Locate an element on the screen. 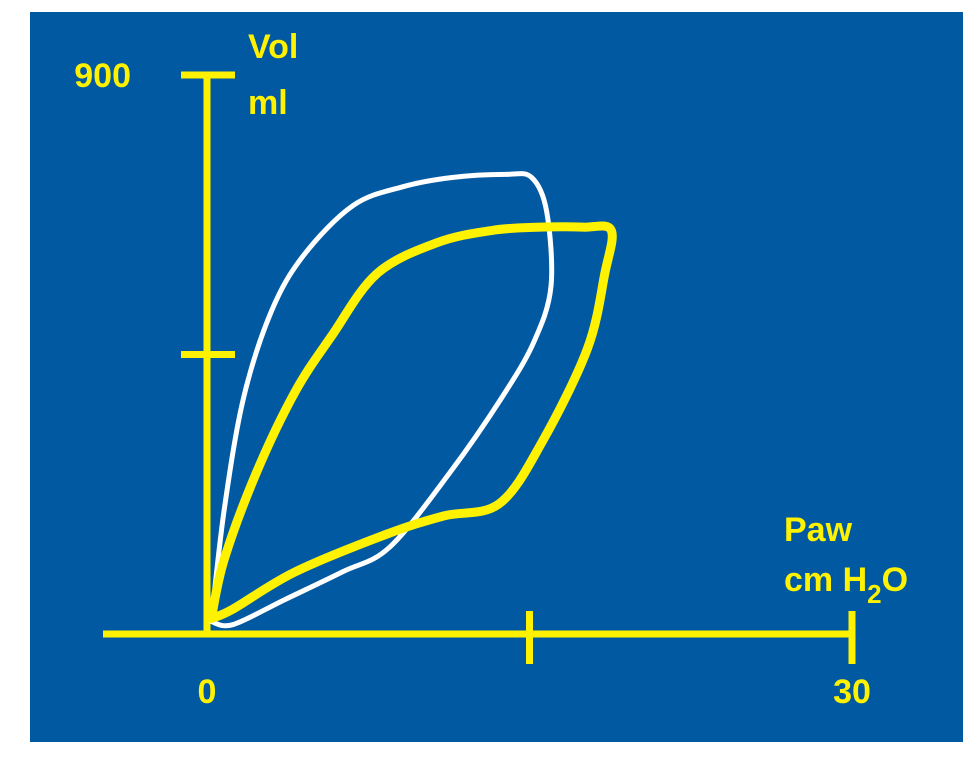  x-axis-title: Paw is located at coordinates (818, 530).